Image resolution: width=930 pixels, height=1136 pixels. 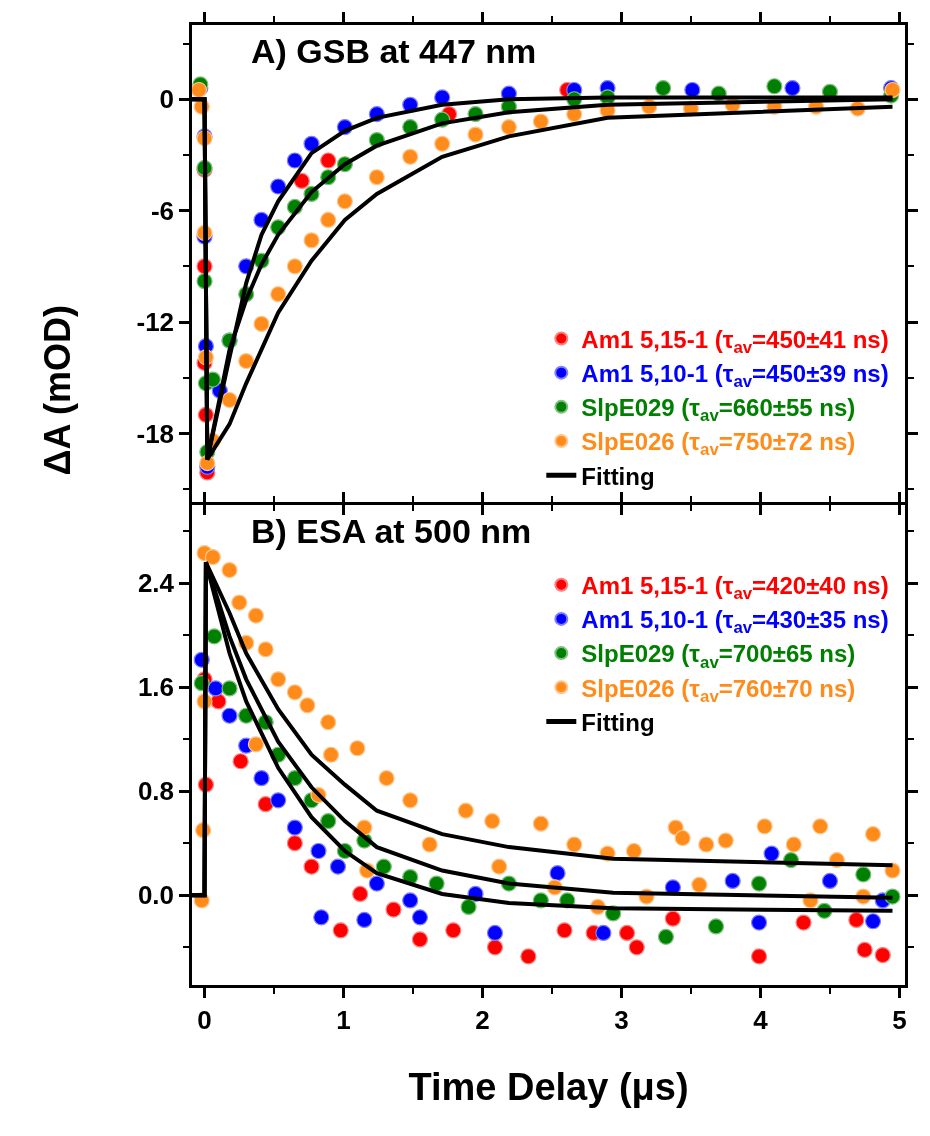 I want to click on y-tick-label: 0, so click(x=167, y=99).